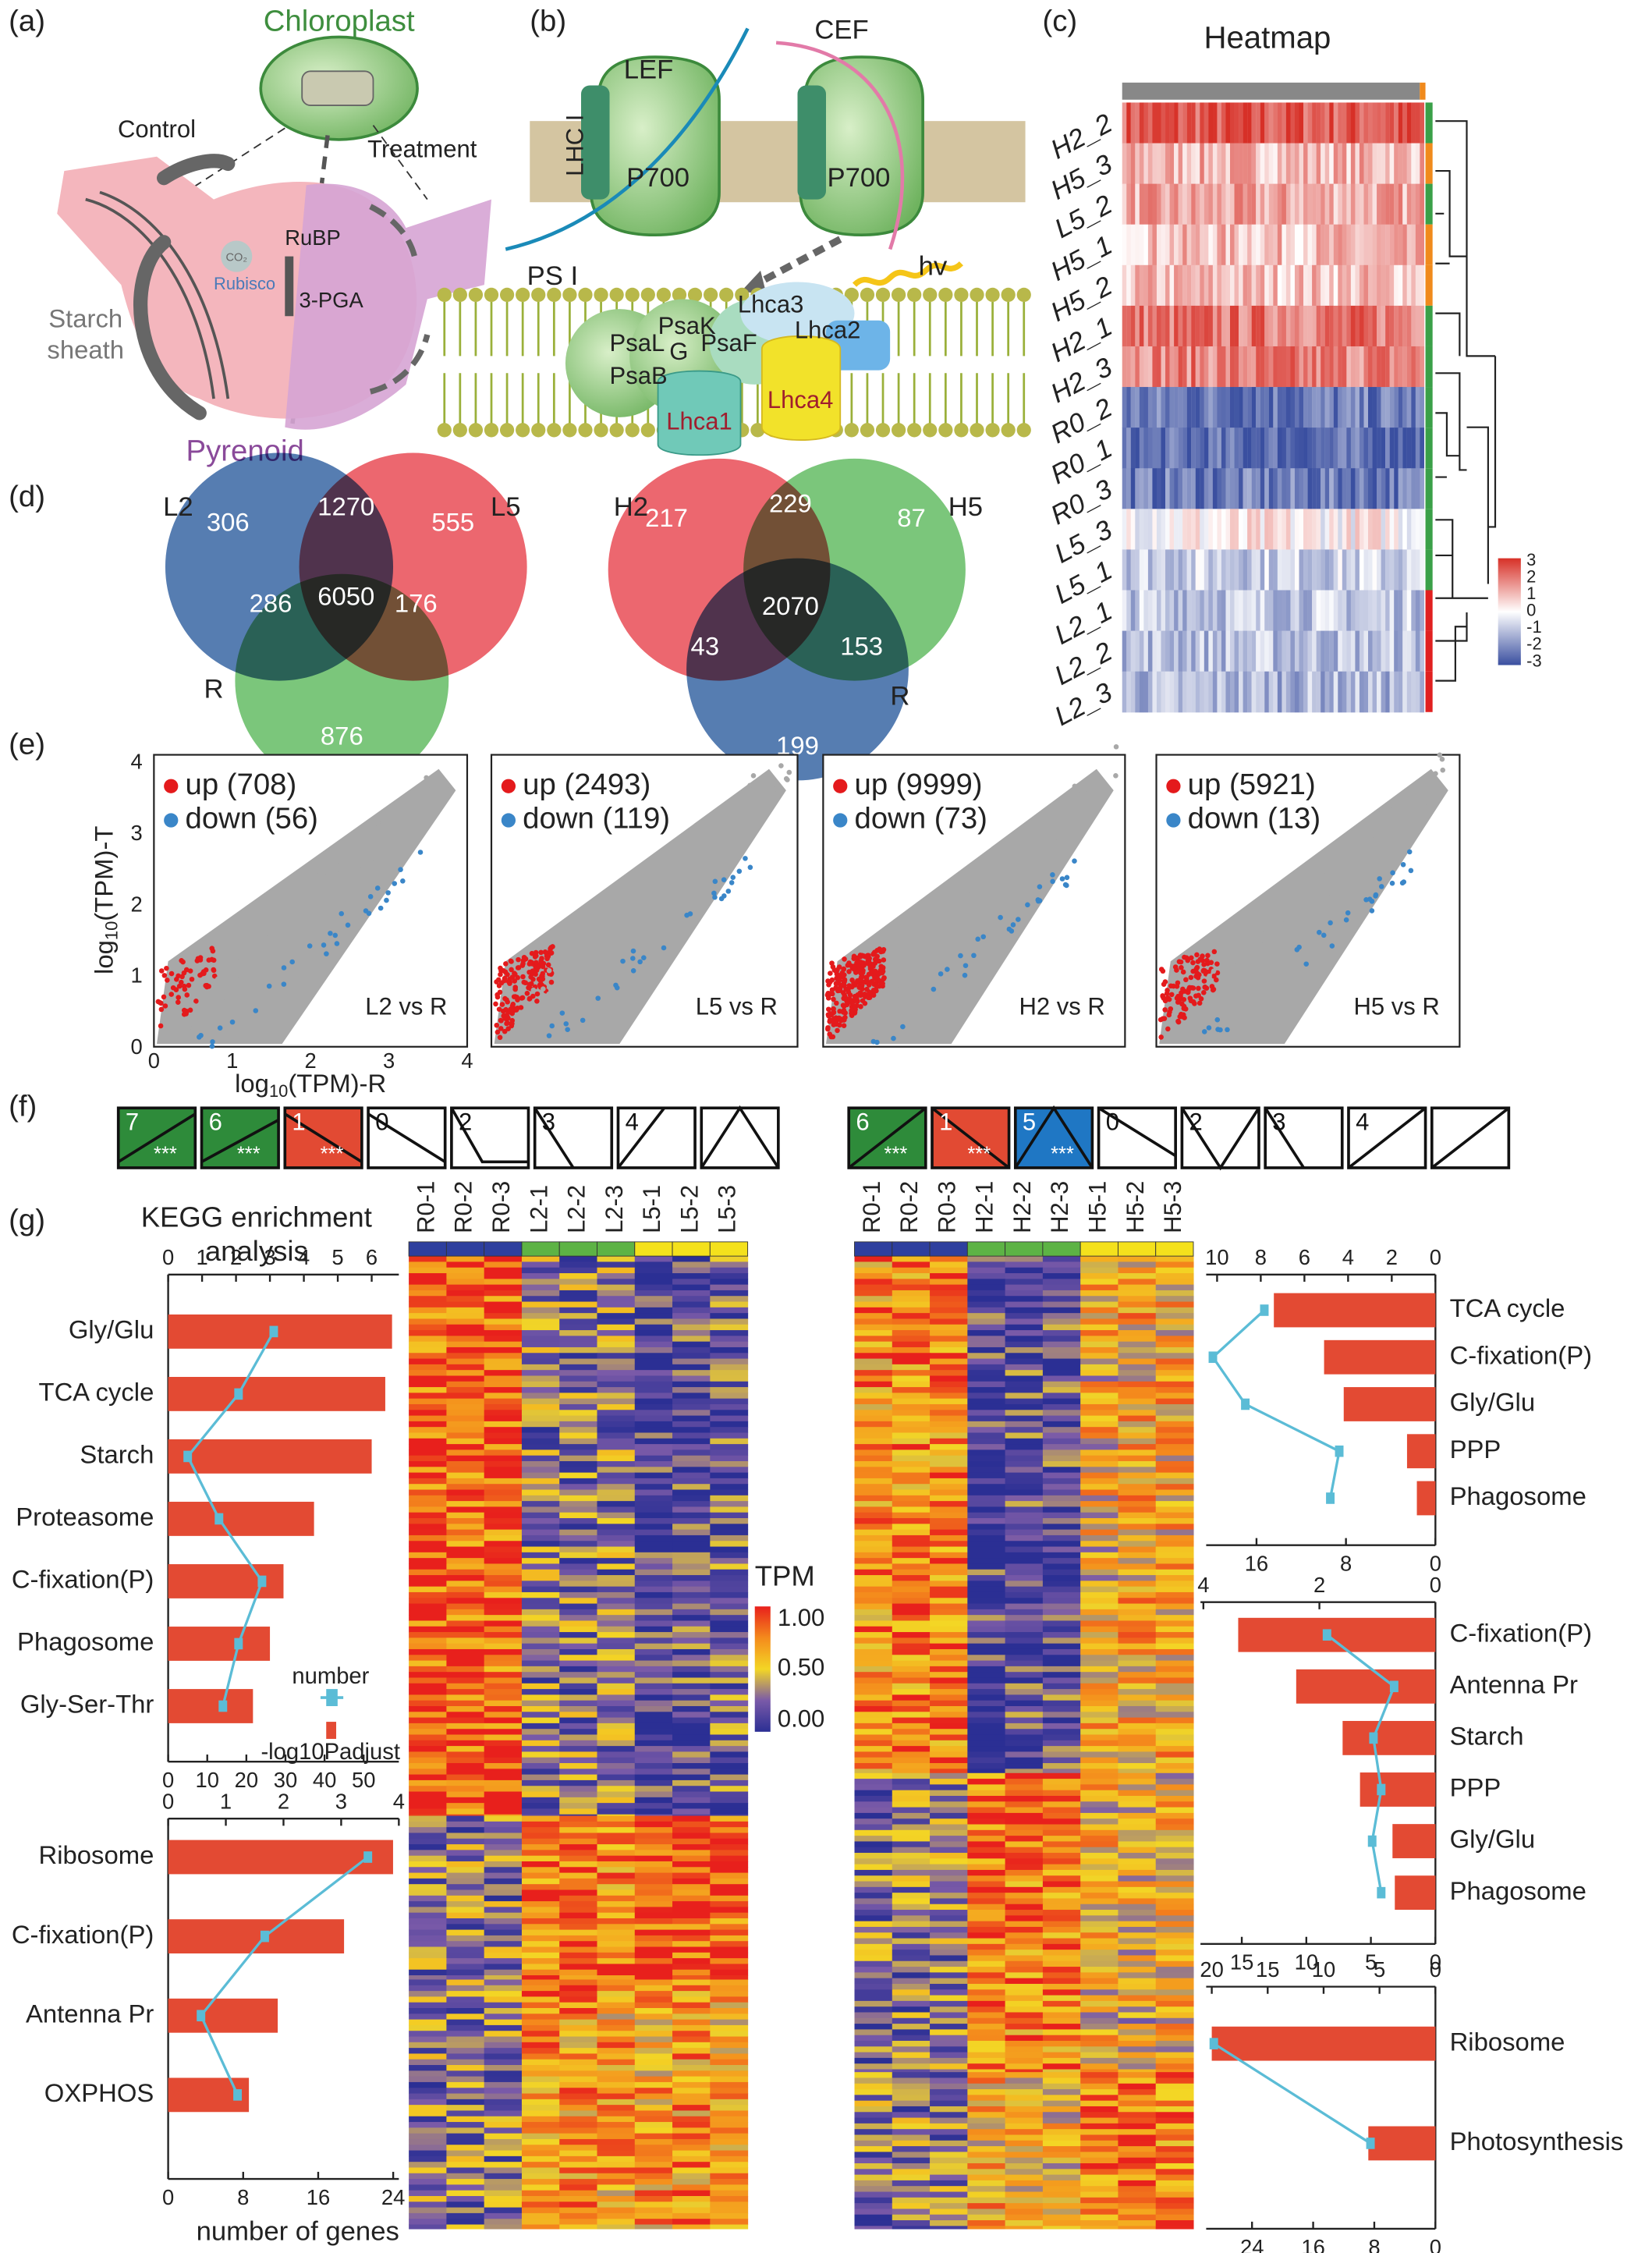  Describe the element at coordinates (1533, 660) in the screenshot. I see `scale-tick: -3` at that location.